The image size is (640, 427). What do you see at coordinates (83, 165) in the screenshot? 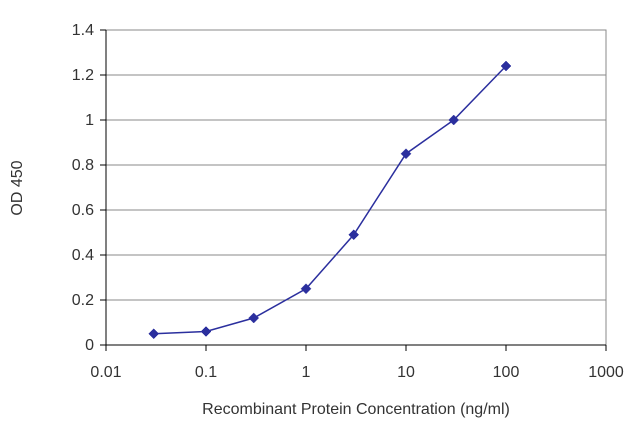
I see `y-tick-label: 0.8` at bounding box center [83, 165].